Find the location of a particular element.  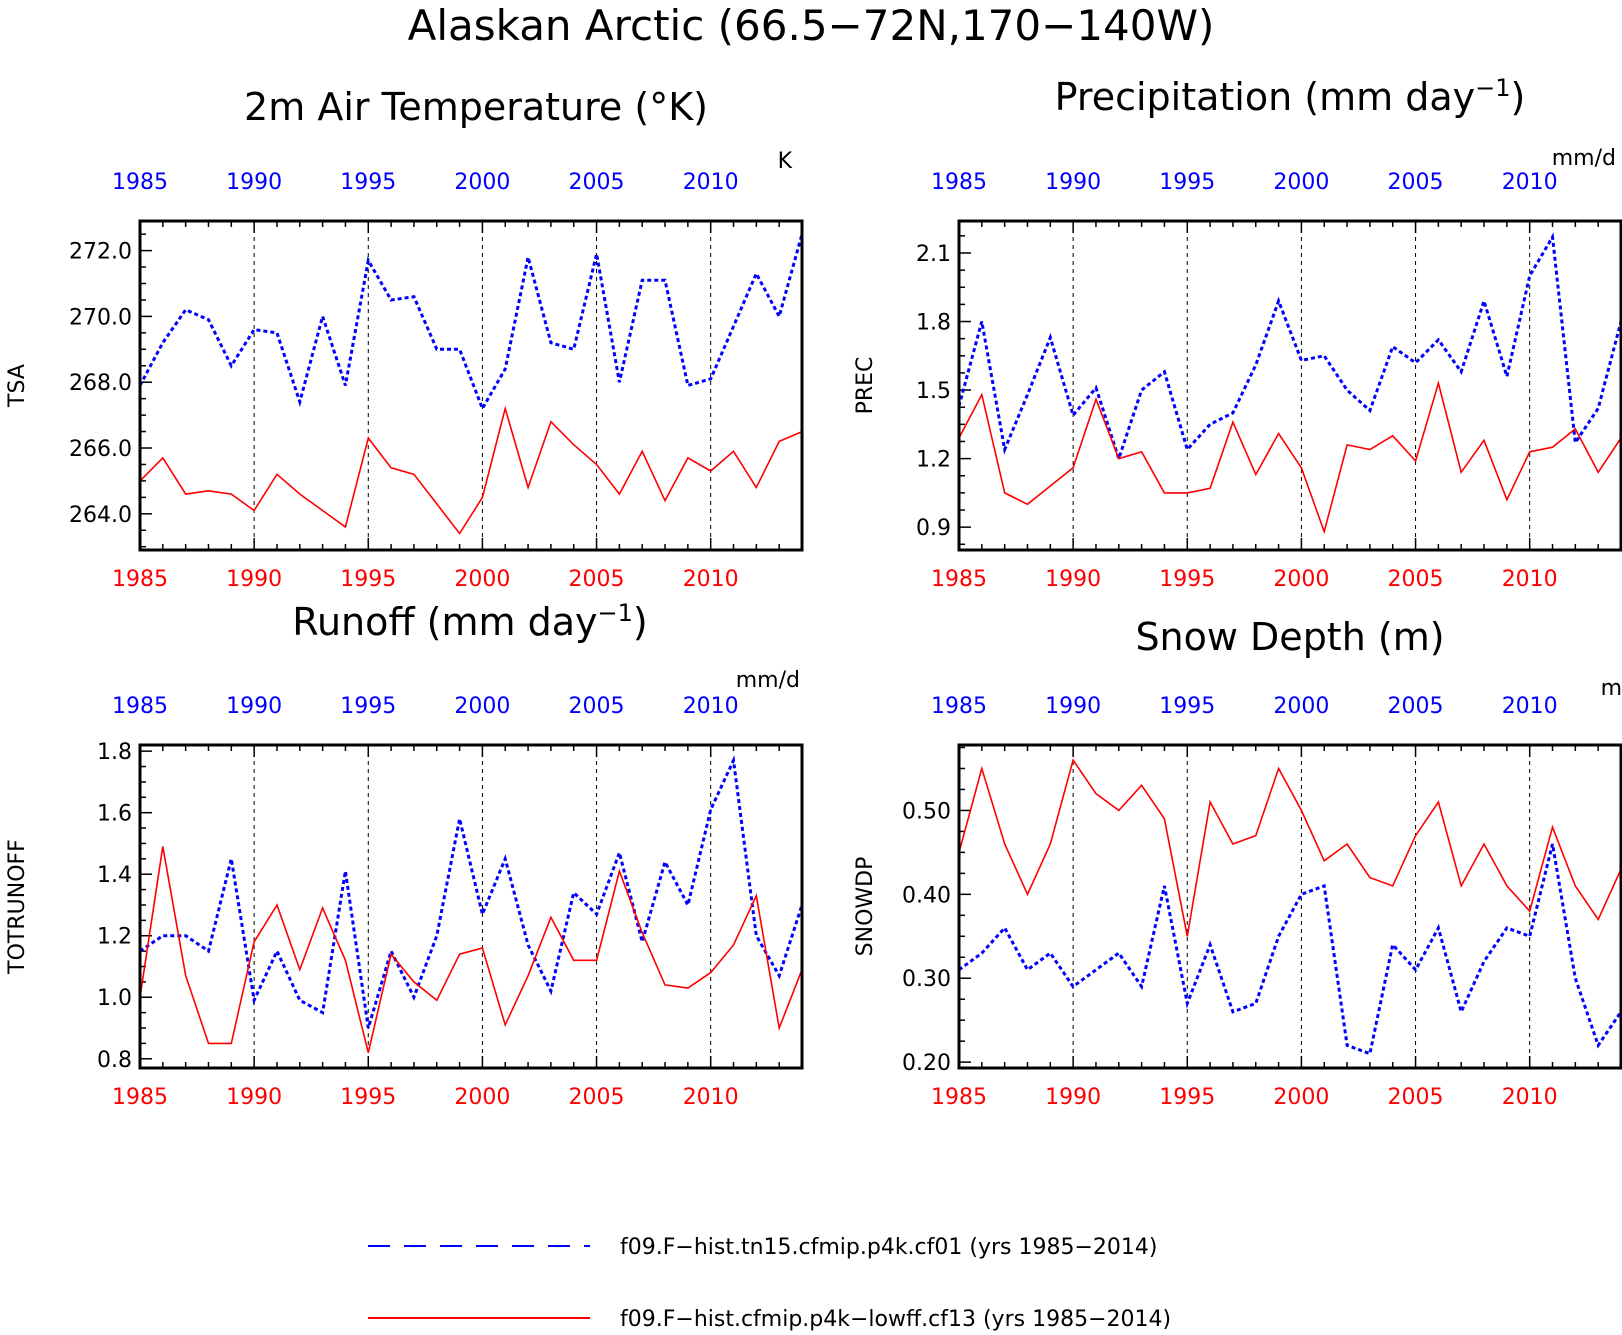

y-tick-label: 0.8 is located at coordinates (114, 1060).